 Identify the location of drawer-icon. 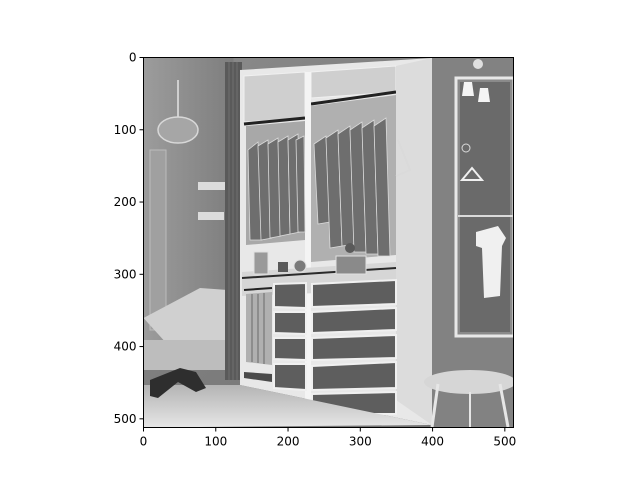
(335, 346).